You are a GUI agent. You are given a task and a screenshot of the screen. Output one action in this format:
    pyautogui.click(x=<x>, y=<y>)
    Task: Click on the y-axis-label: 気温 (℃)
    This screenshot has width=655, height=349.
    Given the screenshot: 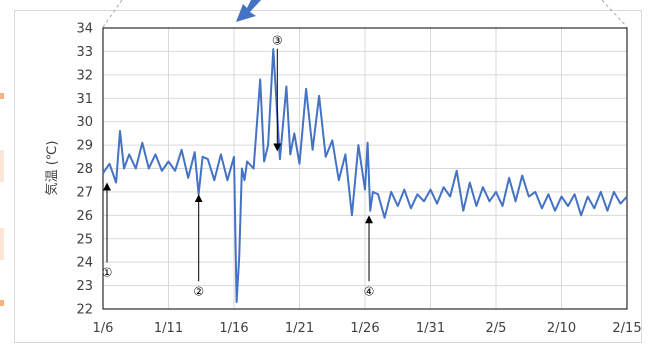 What is the action you would take?
    pyautogui.click(x=52, y=168)
    